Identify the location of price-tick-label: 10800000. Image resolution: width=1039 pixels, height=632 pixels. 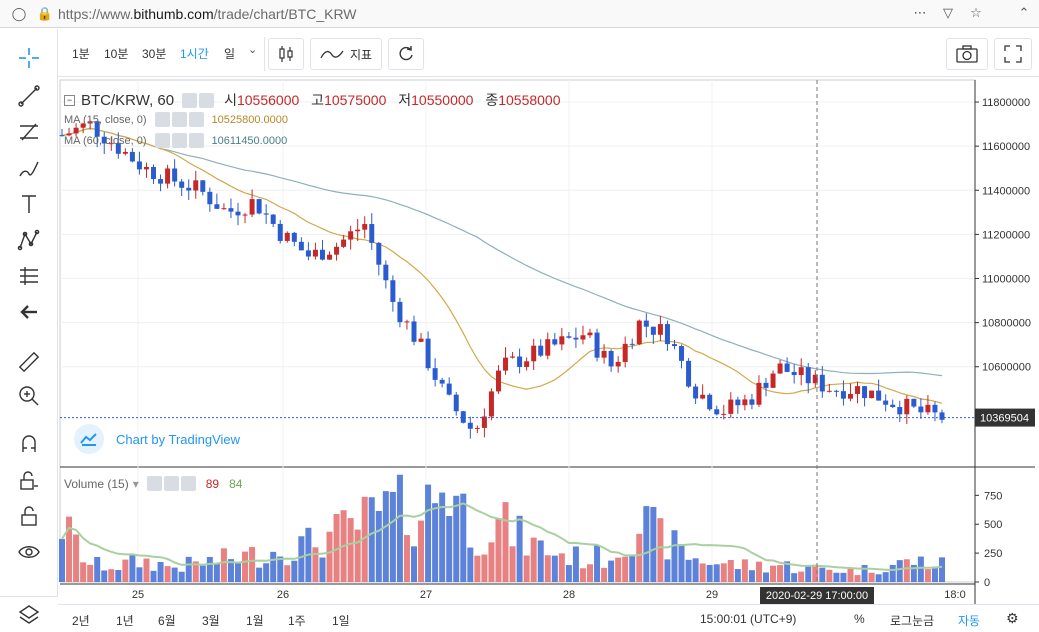
(1006, 324).